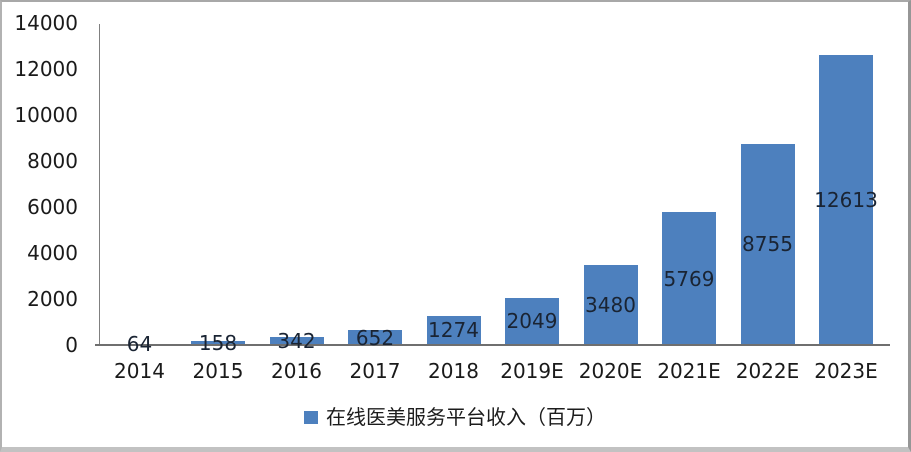  I want to click on x-axis-tick-label: 2020E, so click(610, 371).